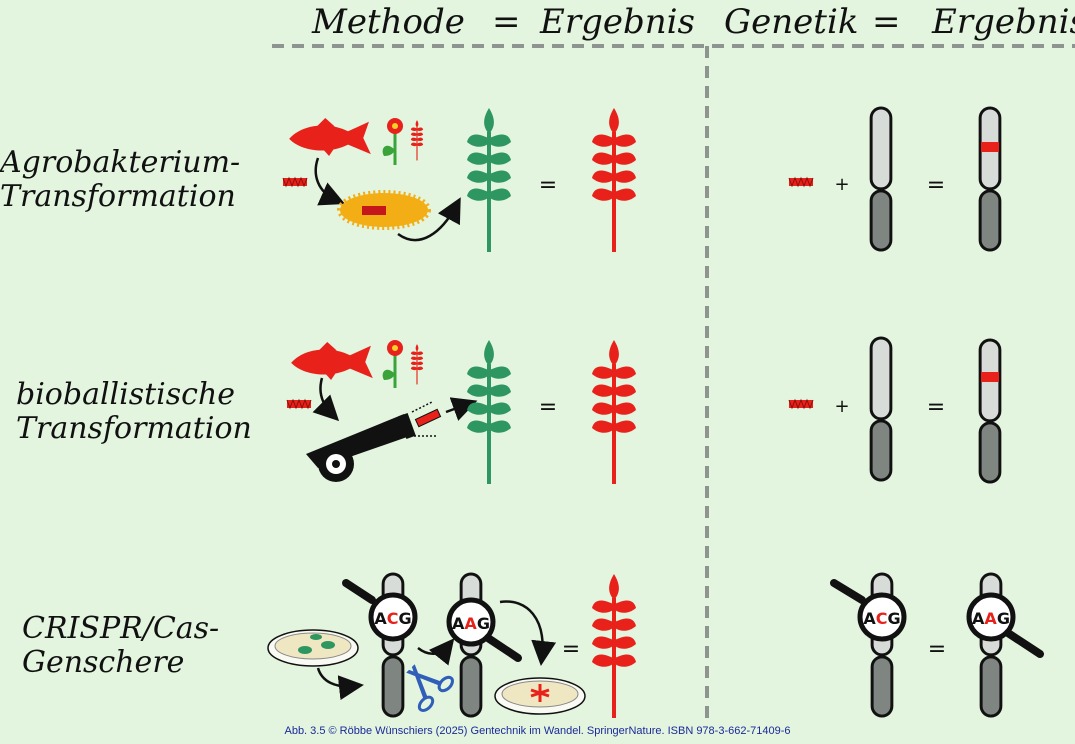 The image size is (1075, 744). What do you see at coordinates (371, 441) in the screenshot?
I see `cannon-icon` at bounding box center [371, 441].